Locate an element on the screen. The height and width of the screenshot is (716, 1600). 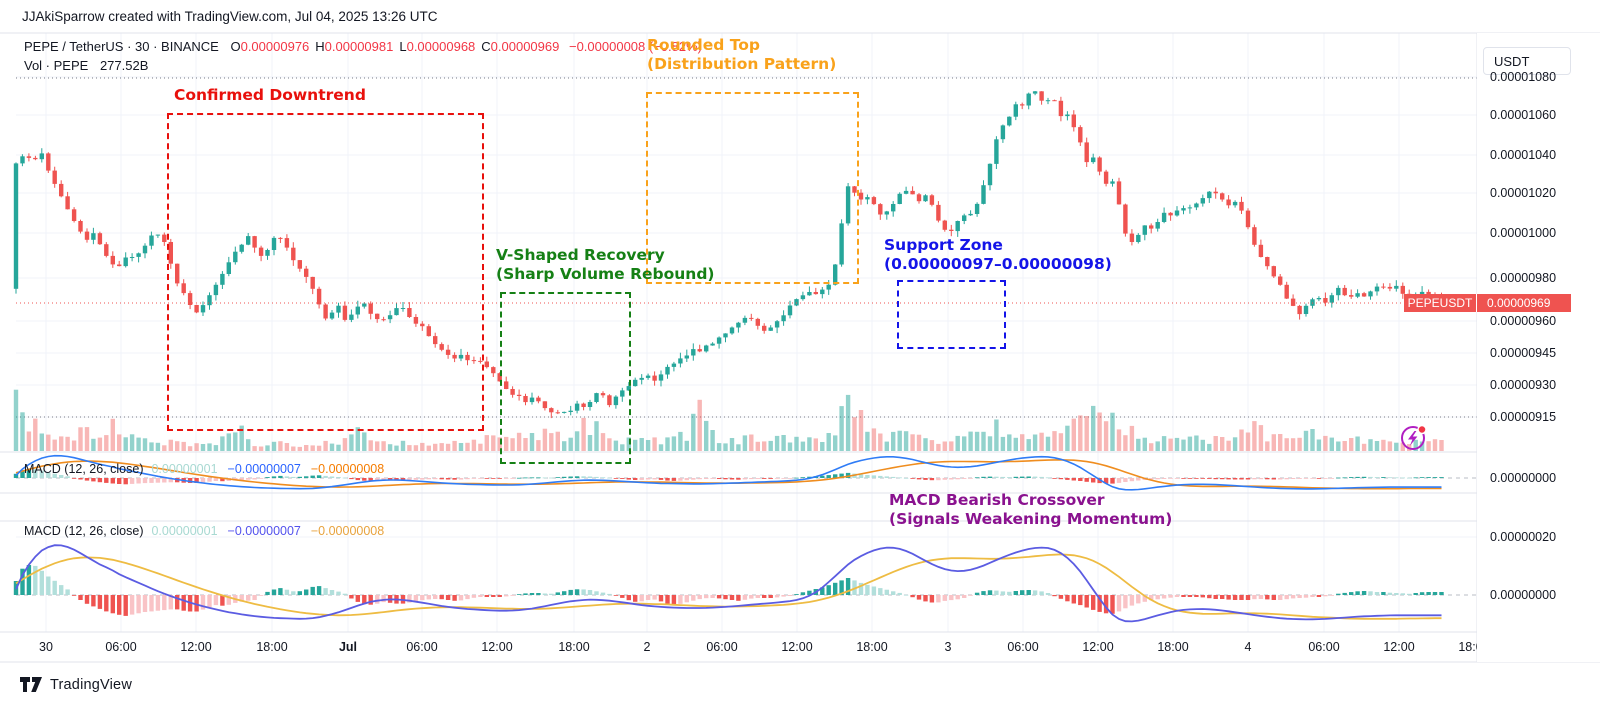
price-axis-label: 0.00001020 is located at coordinates (1523, 193).